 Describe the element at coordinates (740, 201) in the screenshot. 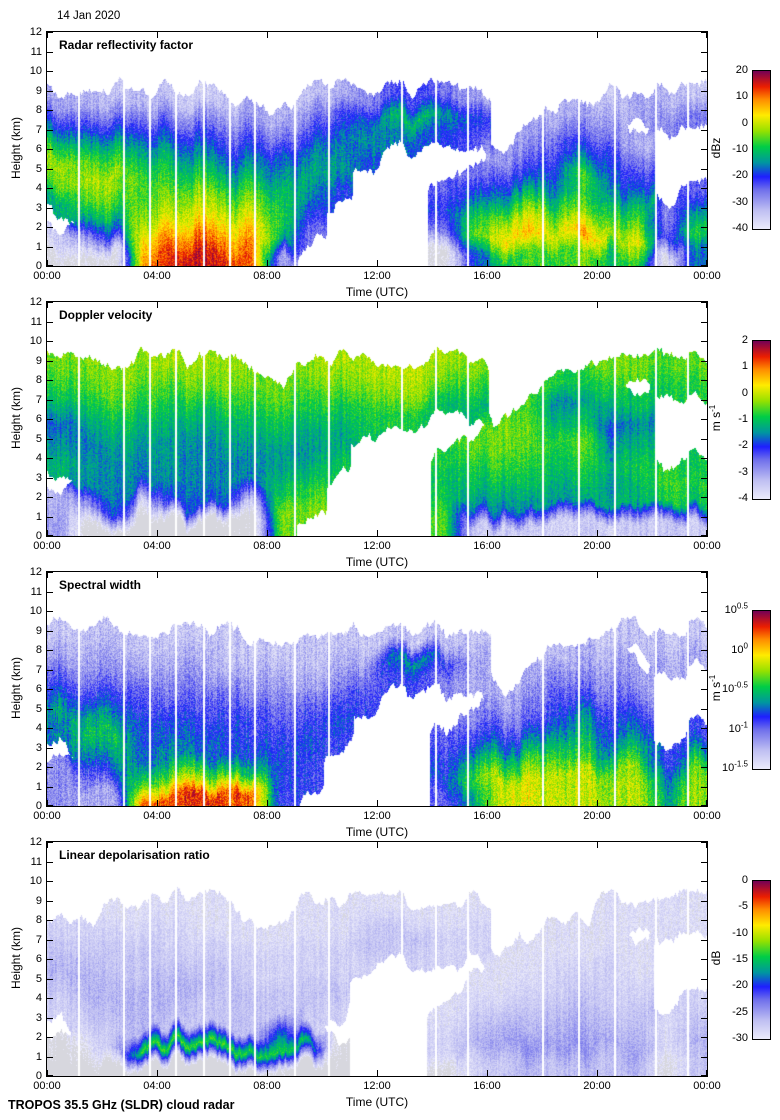

I see `colorbar-tick-label: -30` at that location.